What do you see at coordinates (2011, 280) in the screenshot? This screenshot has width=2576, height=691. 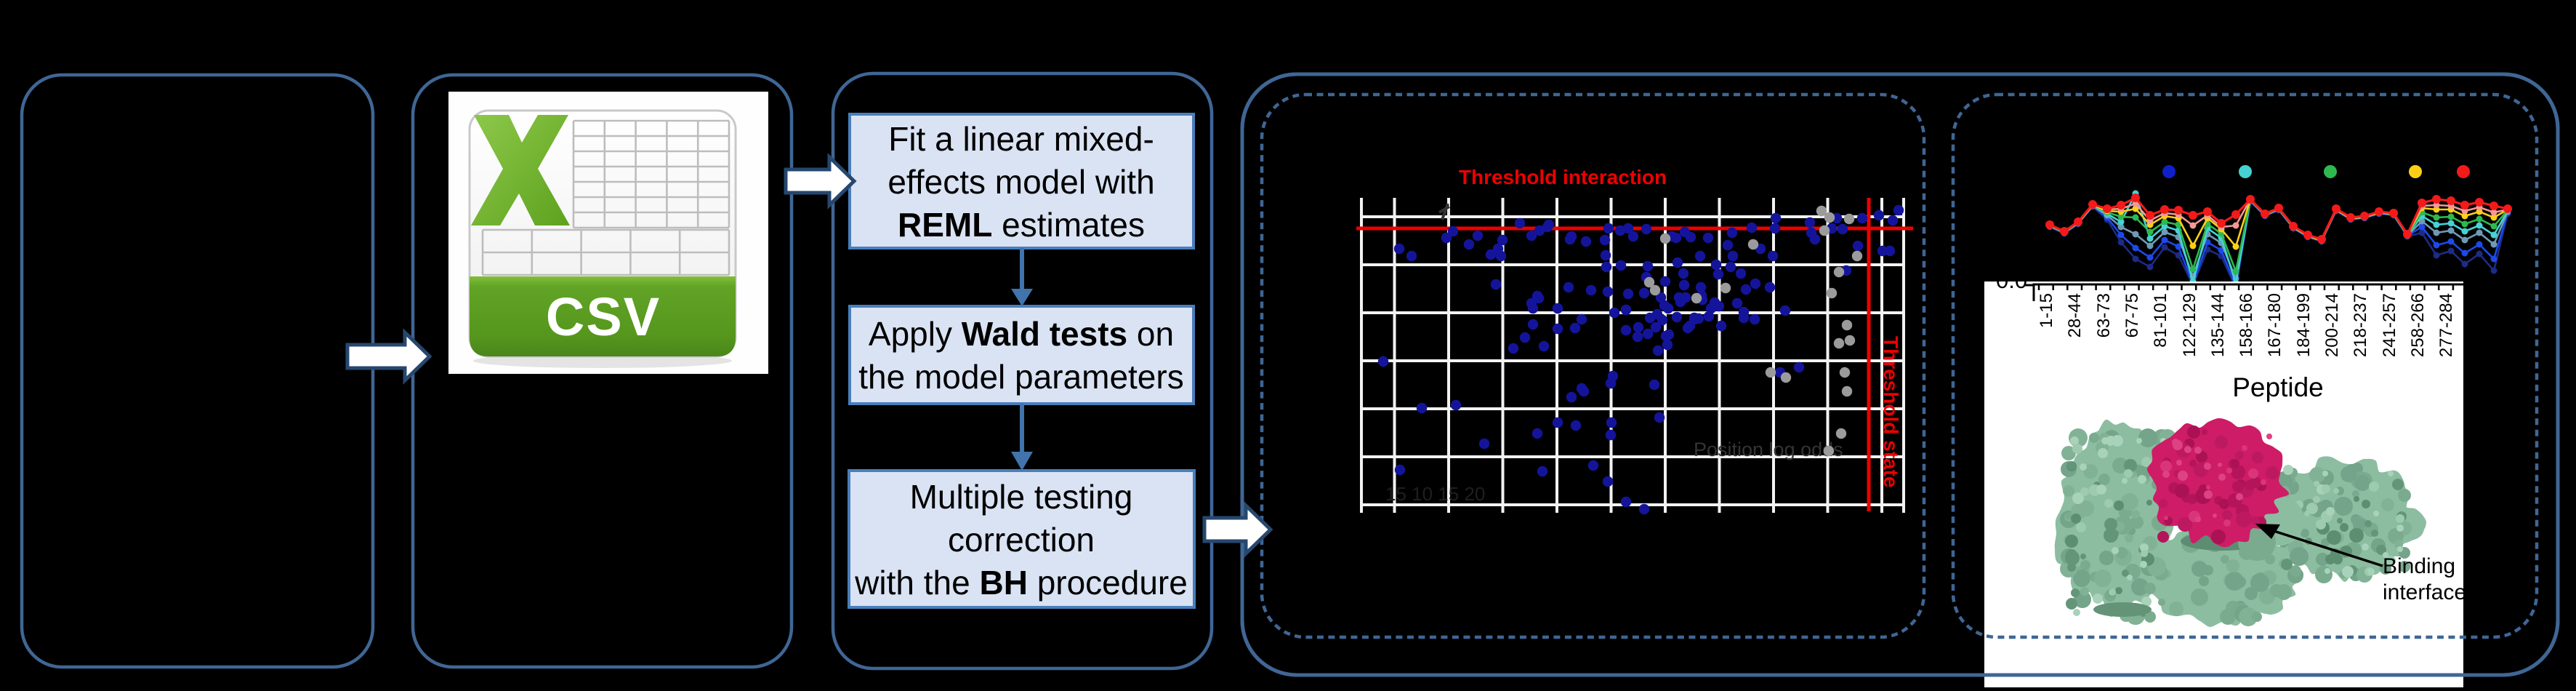 I see `svg-text: 0.0` at bounding box center [2011, 280].